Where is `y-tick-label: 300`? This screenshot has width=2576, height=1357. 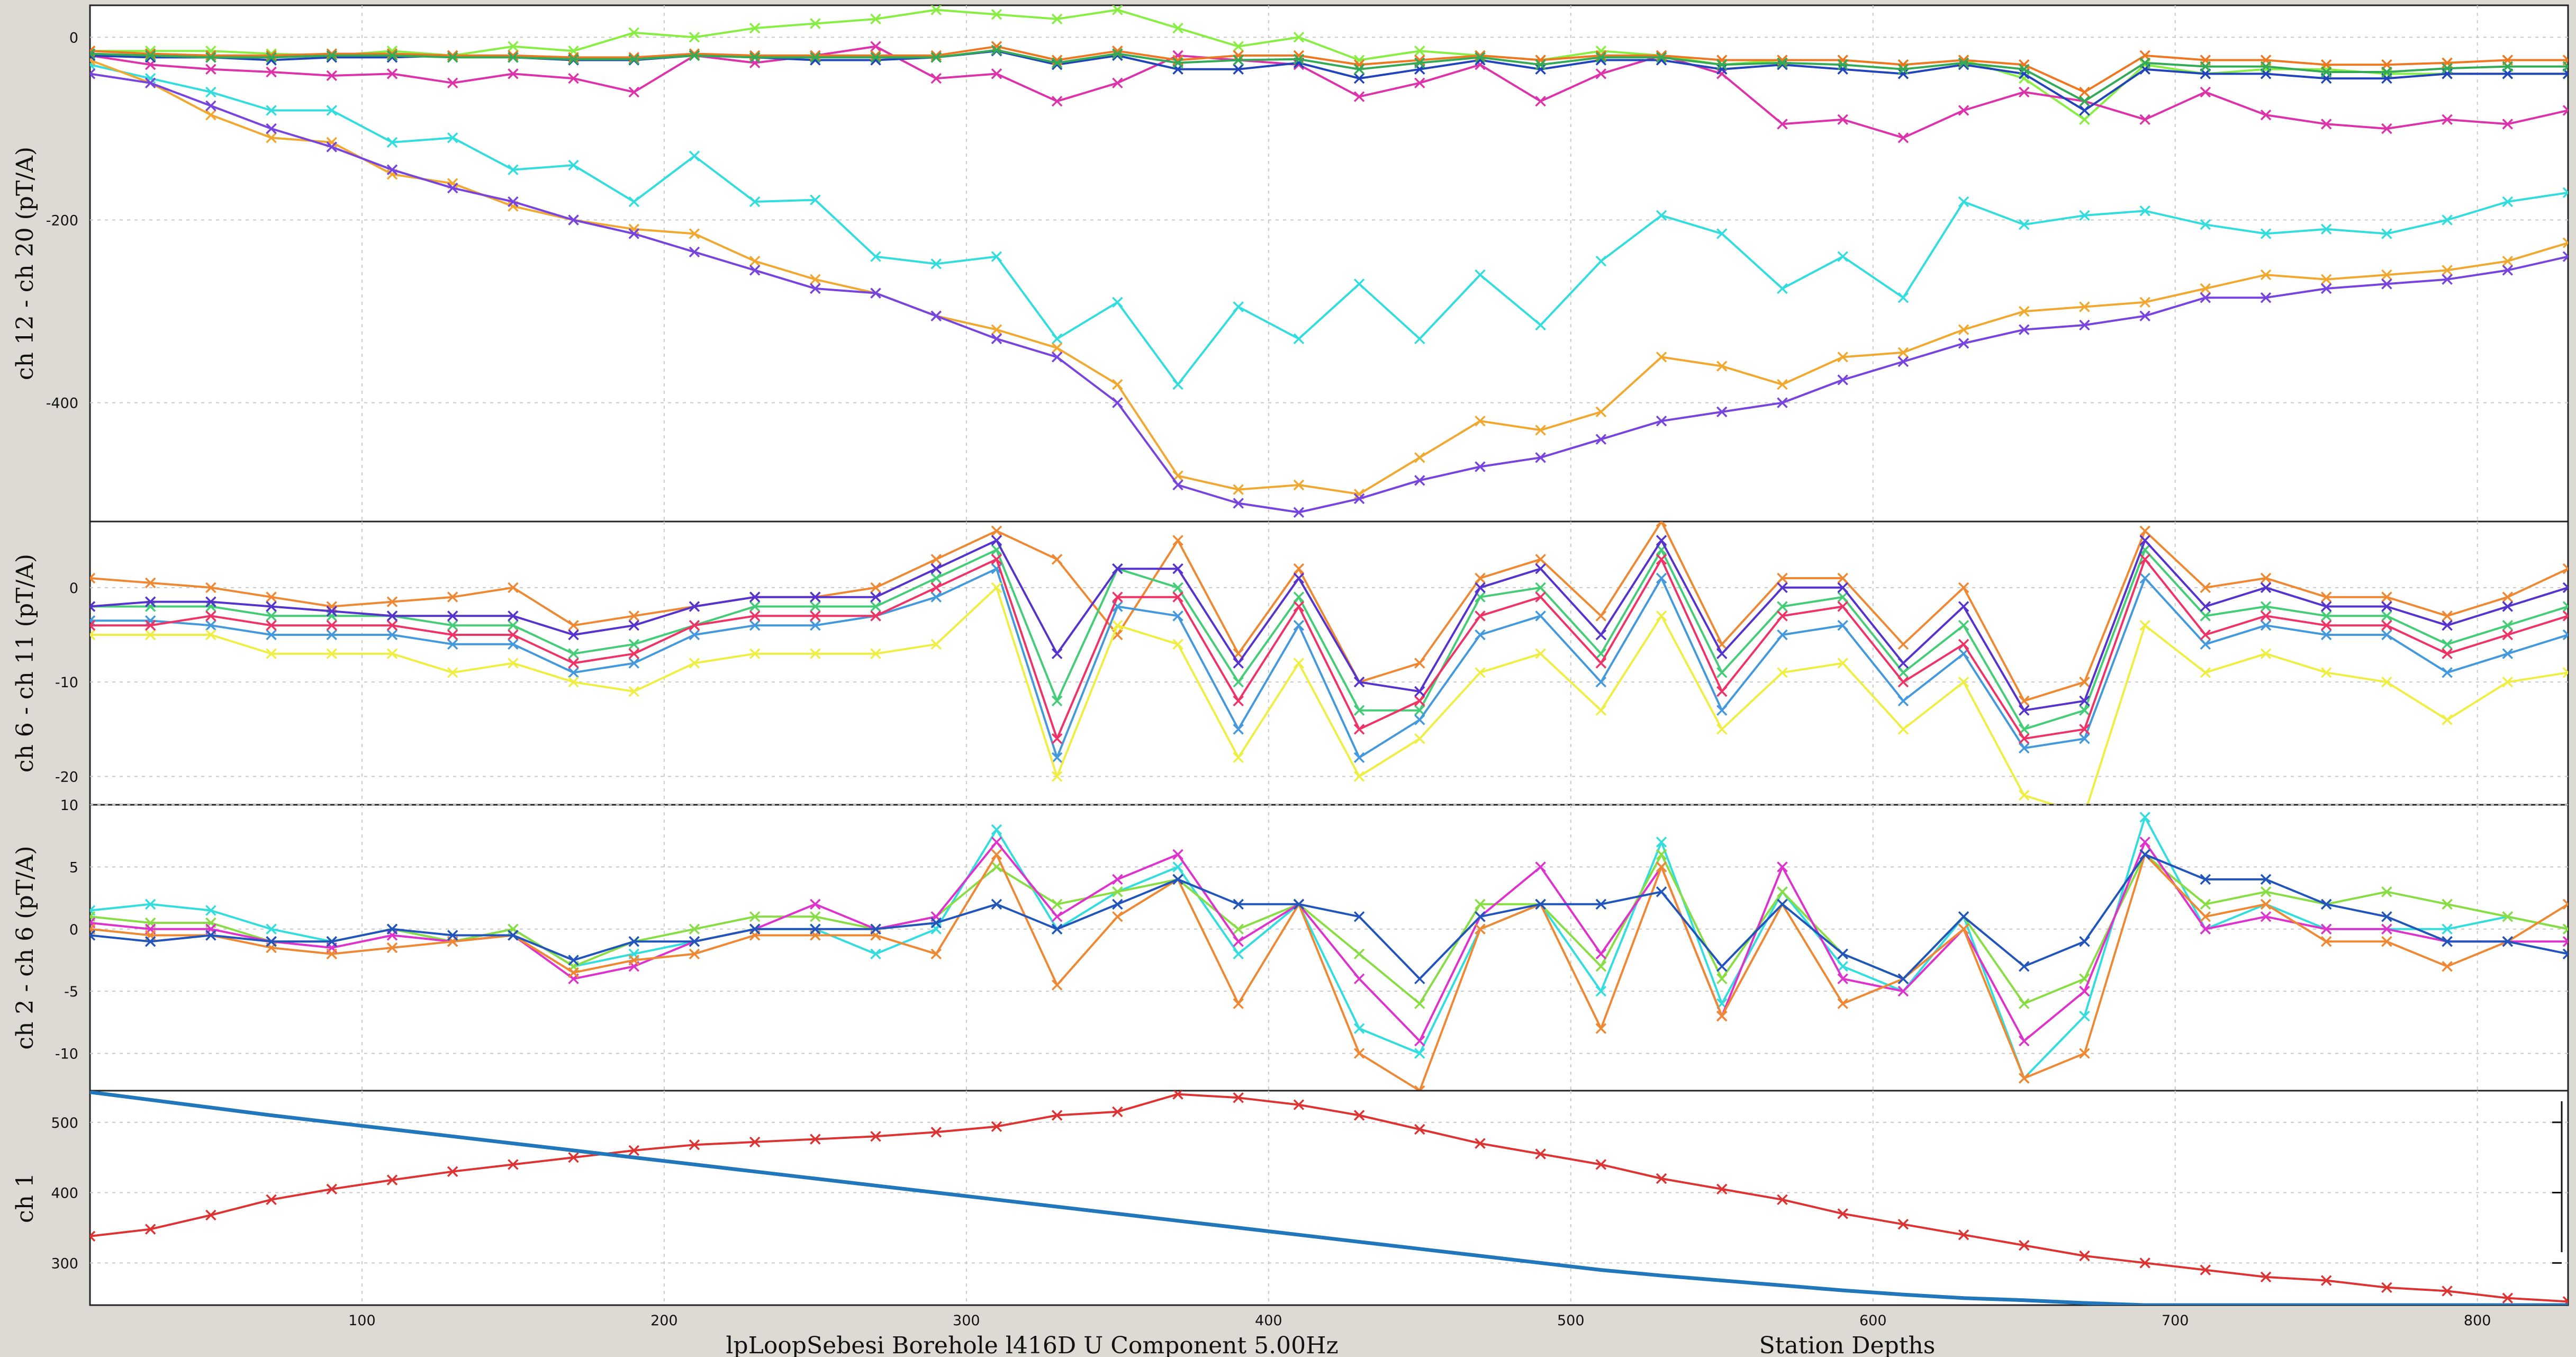 y-tick-label: 300 is located at coordinates (64, 1263).